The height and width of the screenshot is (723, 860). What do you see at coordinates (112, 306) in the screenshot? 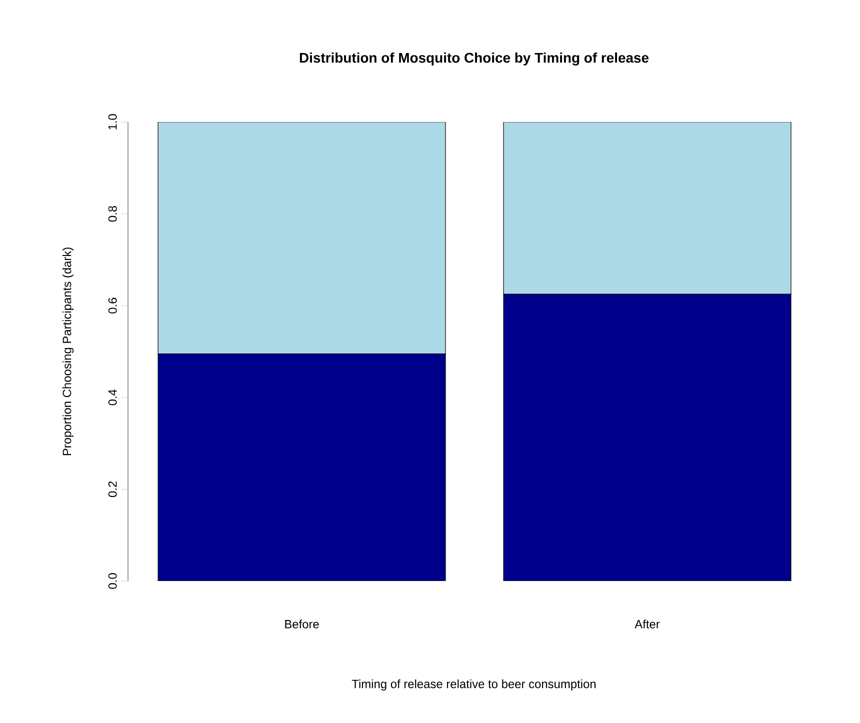
I see `y-tick-label: 0.6` at bounding box center [112, 306].